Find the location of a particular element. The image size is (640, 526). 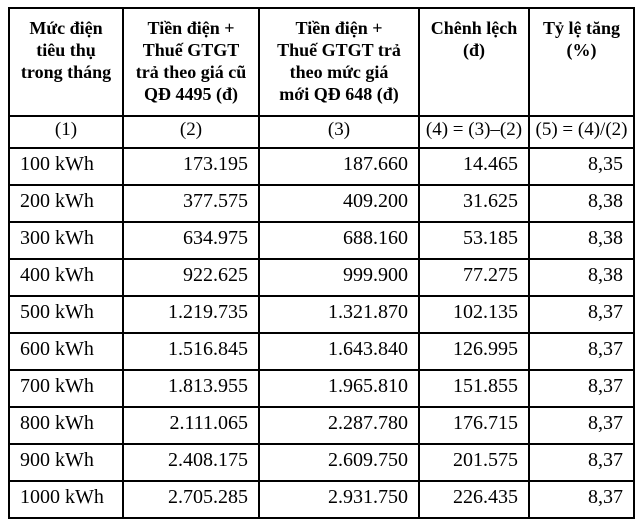

cell-difference: 126.995 is located at coordinates (474, 351).